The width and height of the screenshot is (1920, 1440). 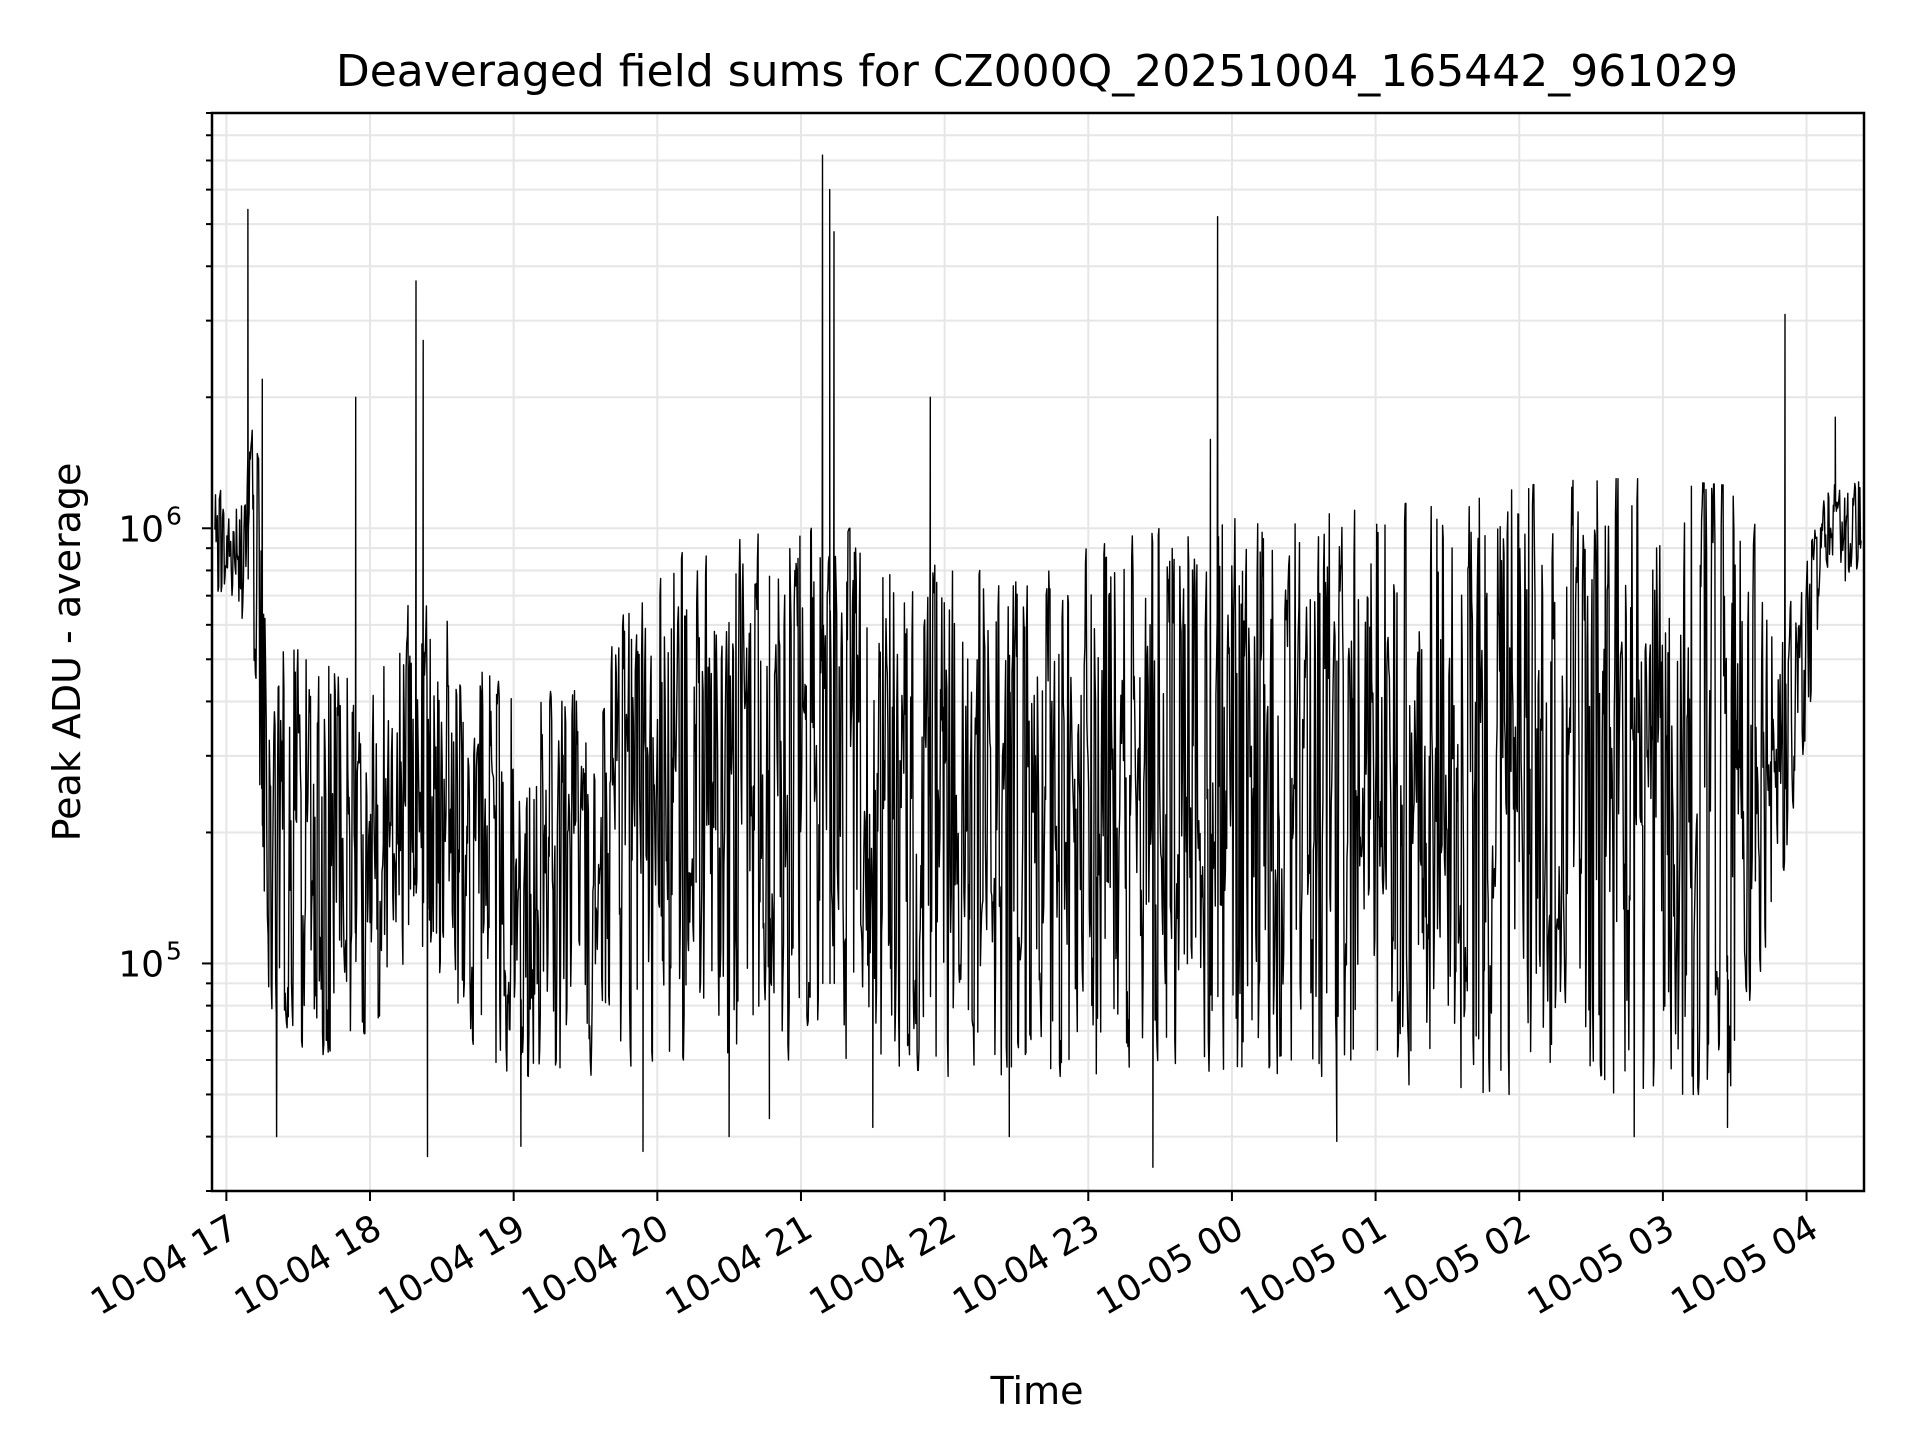 What do you see at coordinates (595, 1265) in the screenshot?
I see `x-tick-label: 10-04 20` at bounding box center [595, 1265].